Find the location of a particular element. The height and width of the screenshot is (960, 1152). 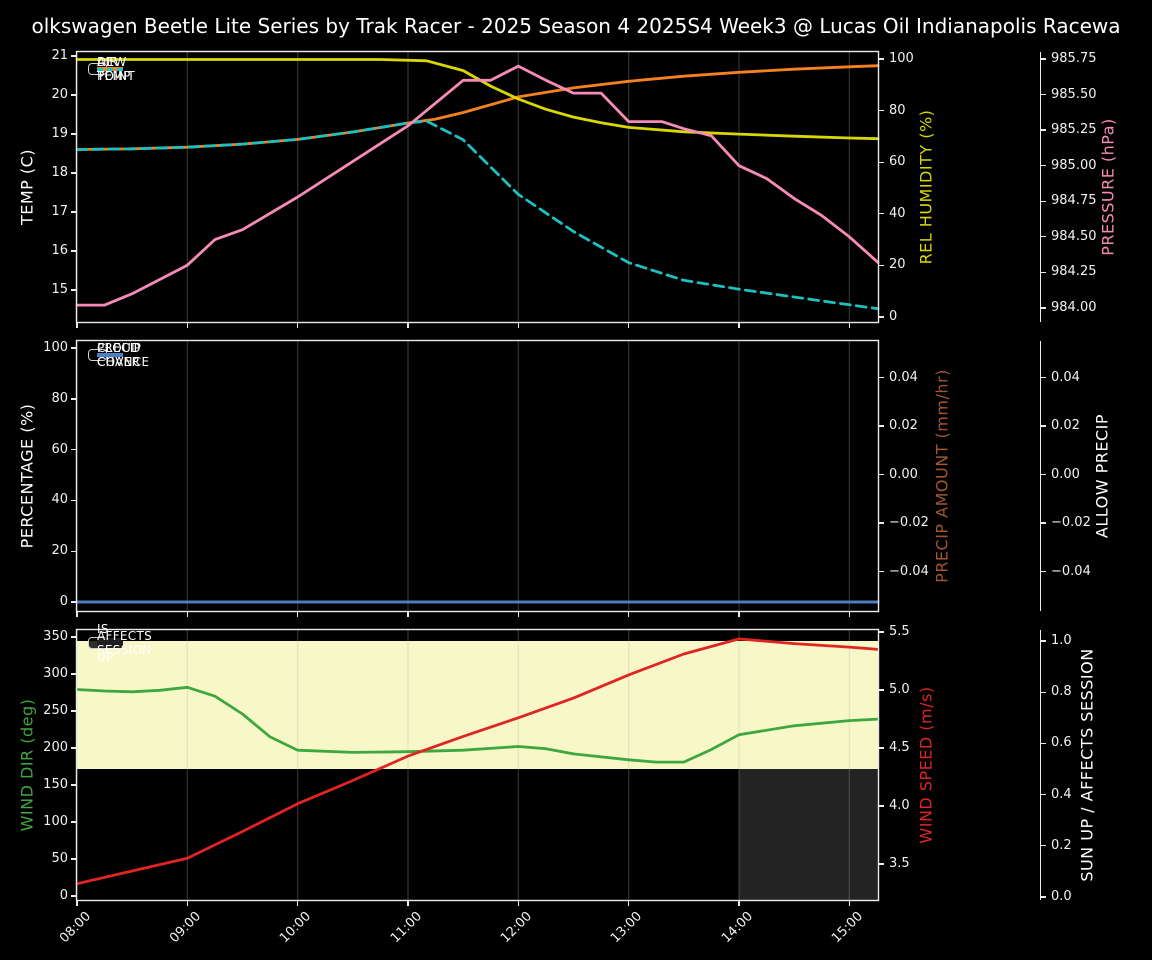

legend-label: CLOUD COVER is located at coordinates (119, 355).